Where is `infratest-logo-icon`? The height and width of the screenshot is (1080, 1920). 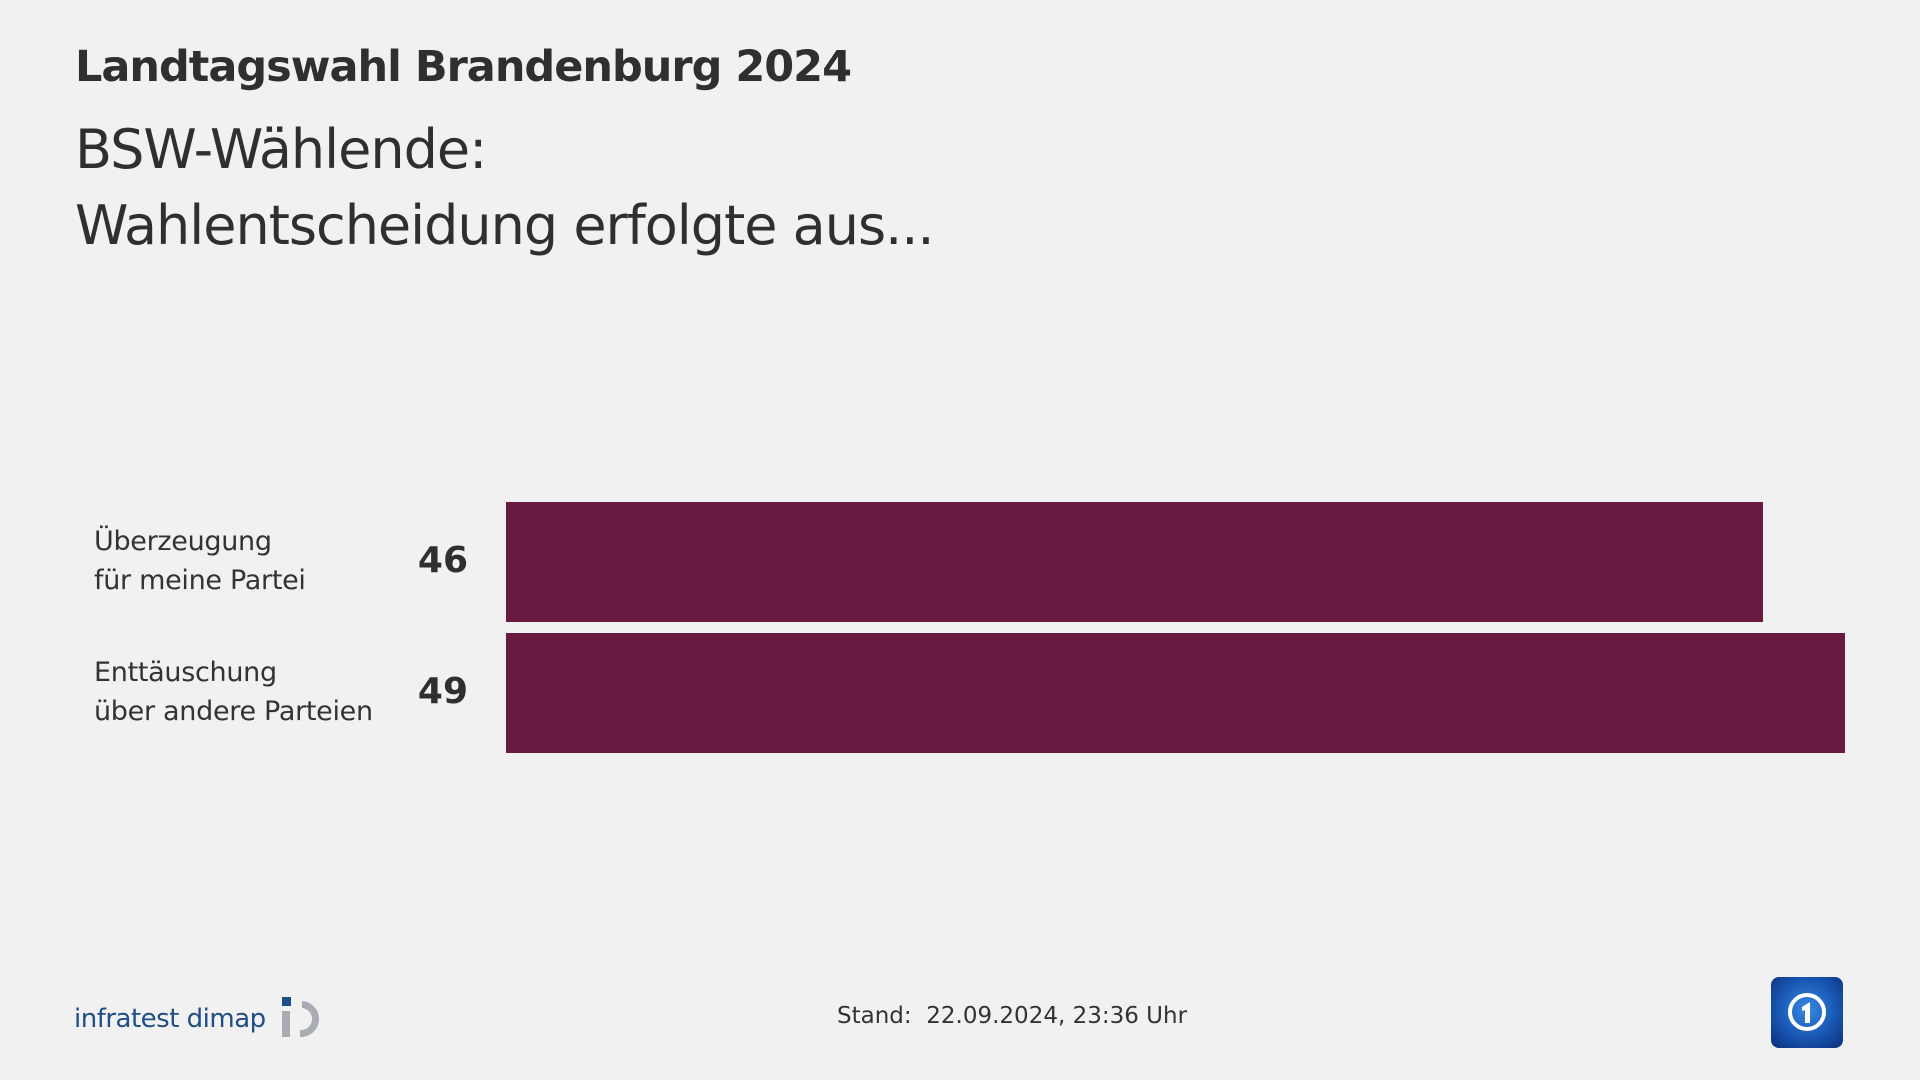 infratest-logo-icon is located at coordinates (300, 1017).